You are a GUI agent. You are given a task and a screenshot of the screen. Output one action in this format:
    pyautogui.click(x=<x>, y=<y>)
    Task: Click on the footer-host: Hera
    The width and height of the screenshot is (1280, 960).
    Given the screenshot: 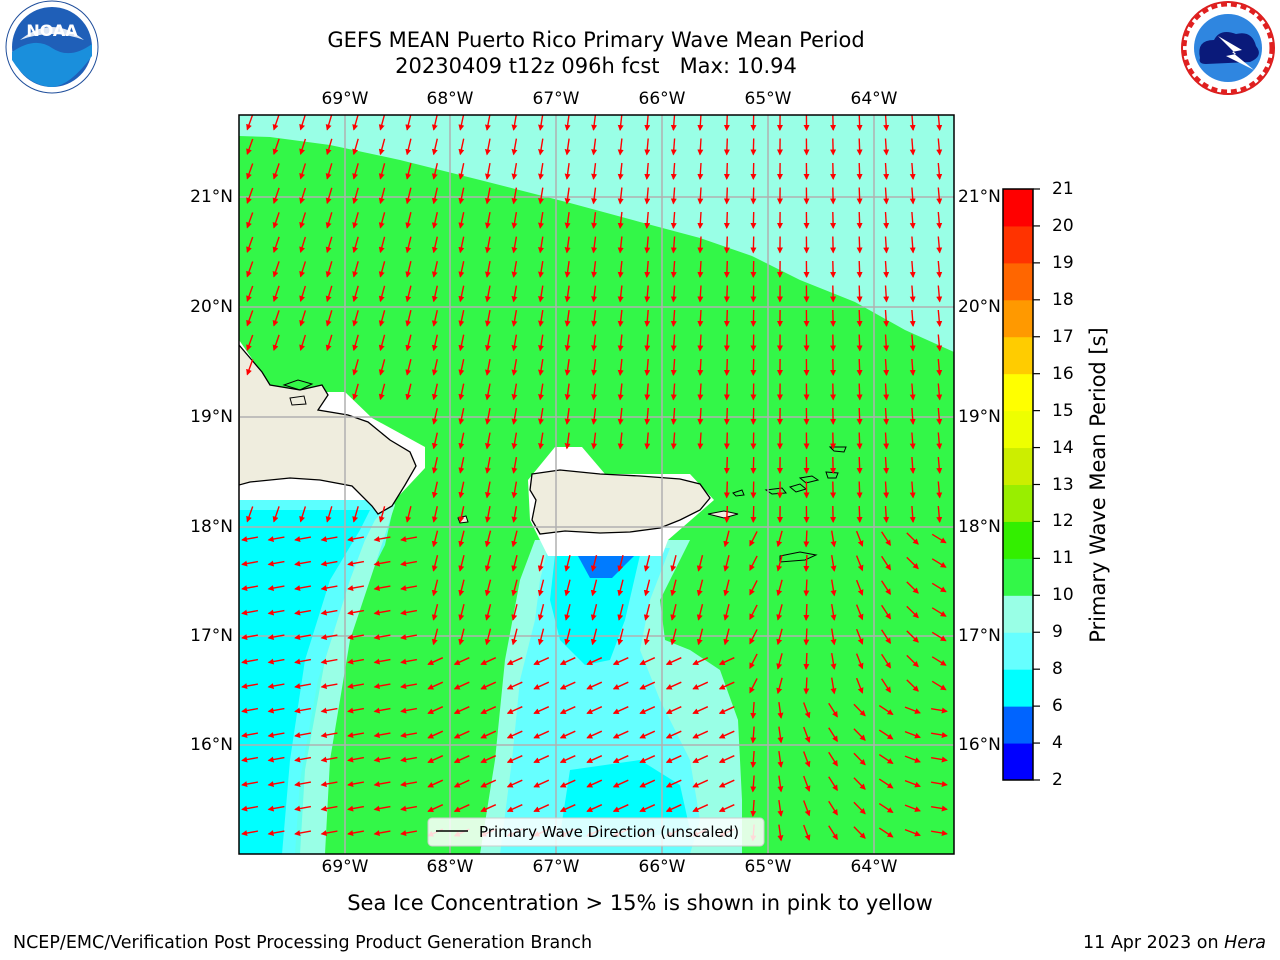 What is the action you would take?
    pyautogui.click(x=1245, y=943)
    